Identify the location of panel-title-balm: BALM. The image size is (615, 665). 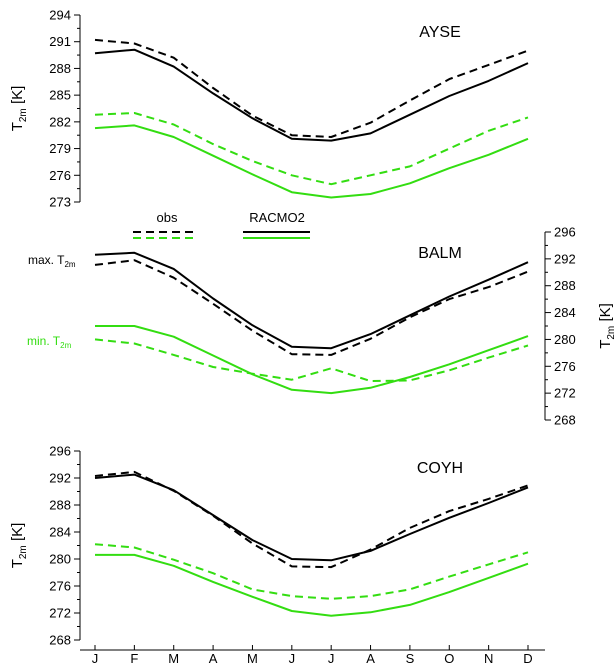
(440, 253).